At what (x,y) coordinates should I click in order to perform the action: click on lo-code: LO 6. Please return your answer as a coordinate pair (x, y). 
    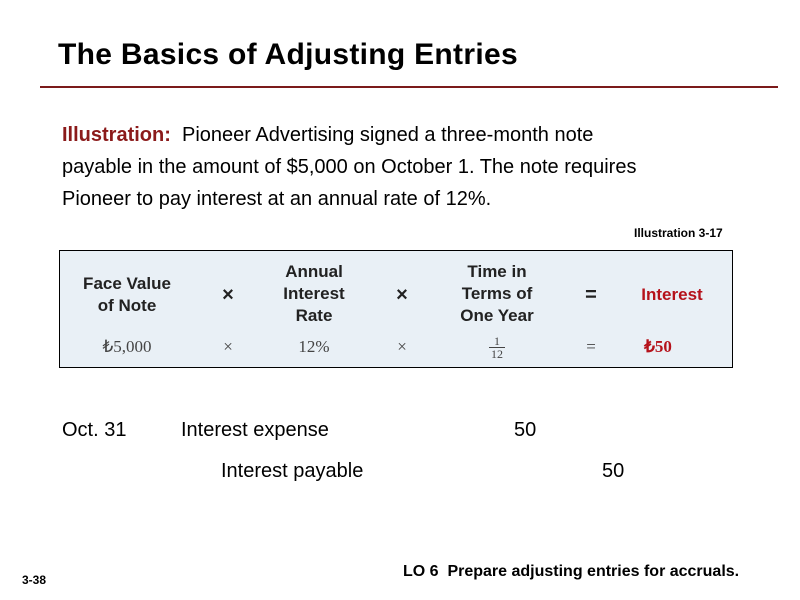
    Looking at the image, I should click on (421, 571).